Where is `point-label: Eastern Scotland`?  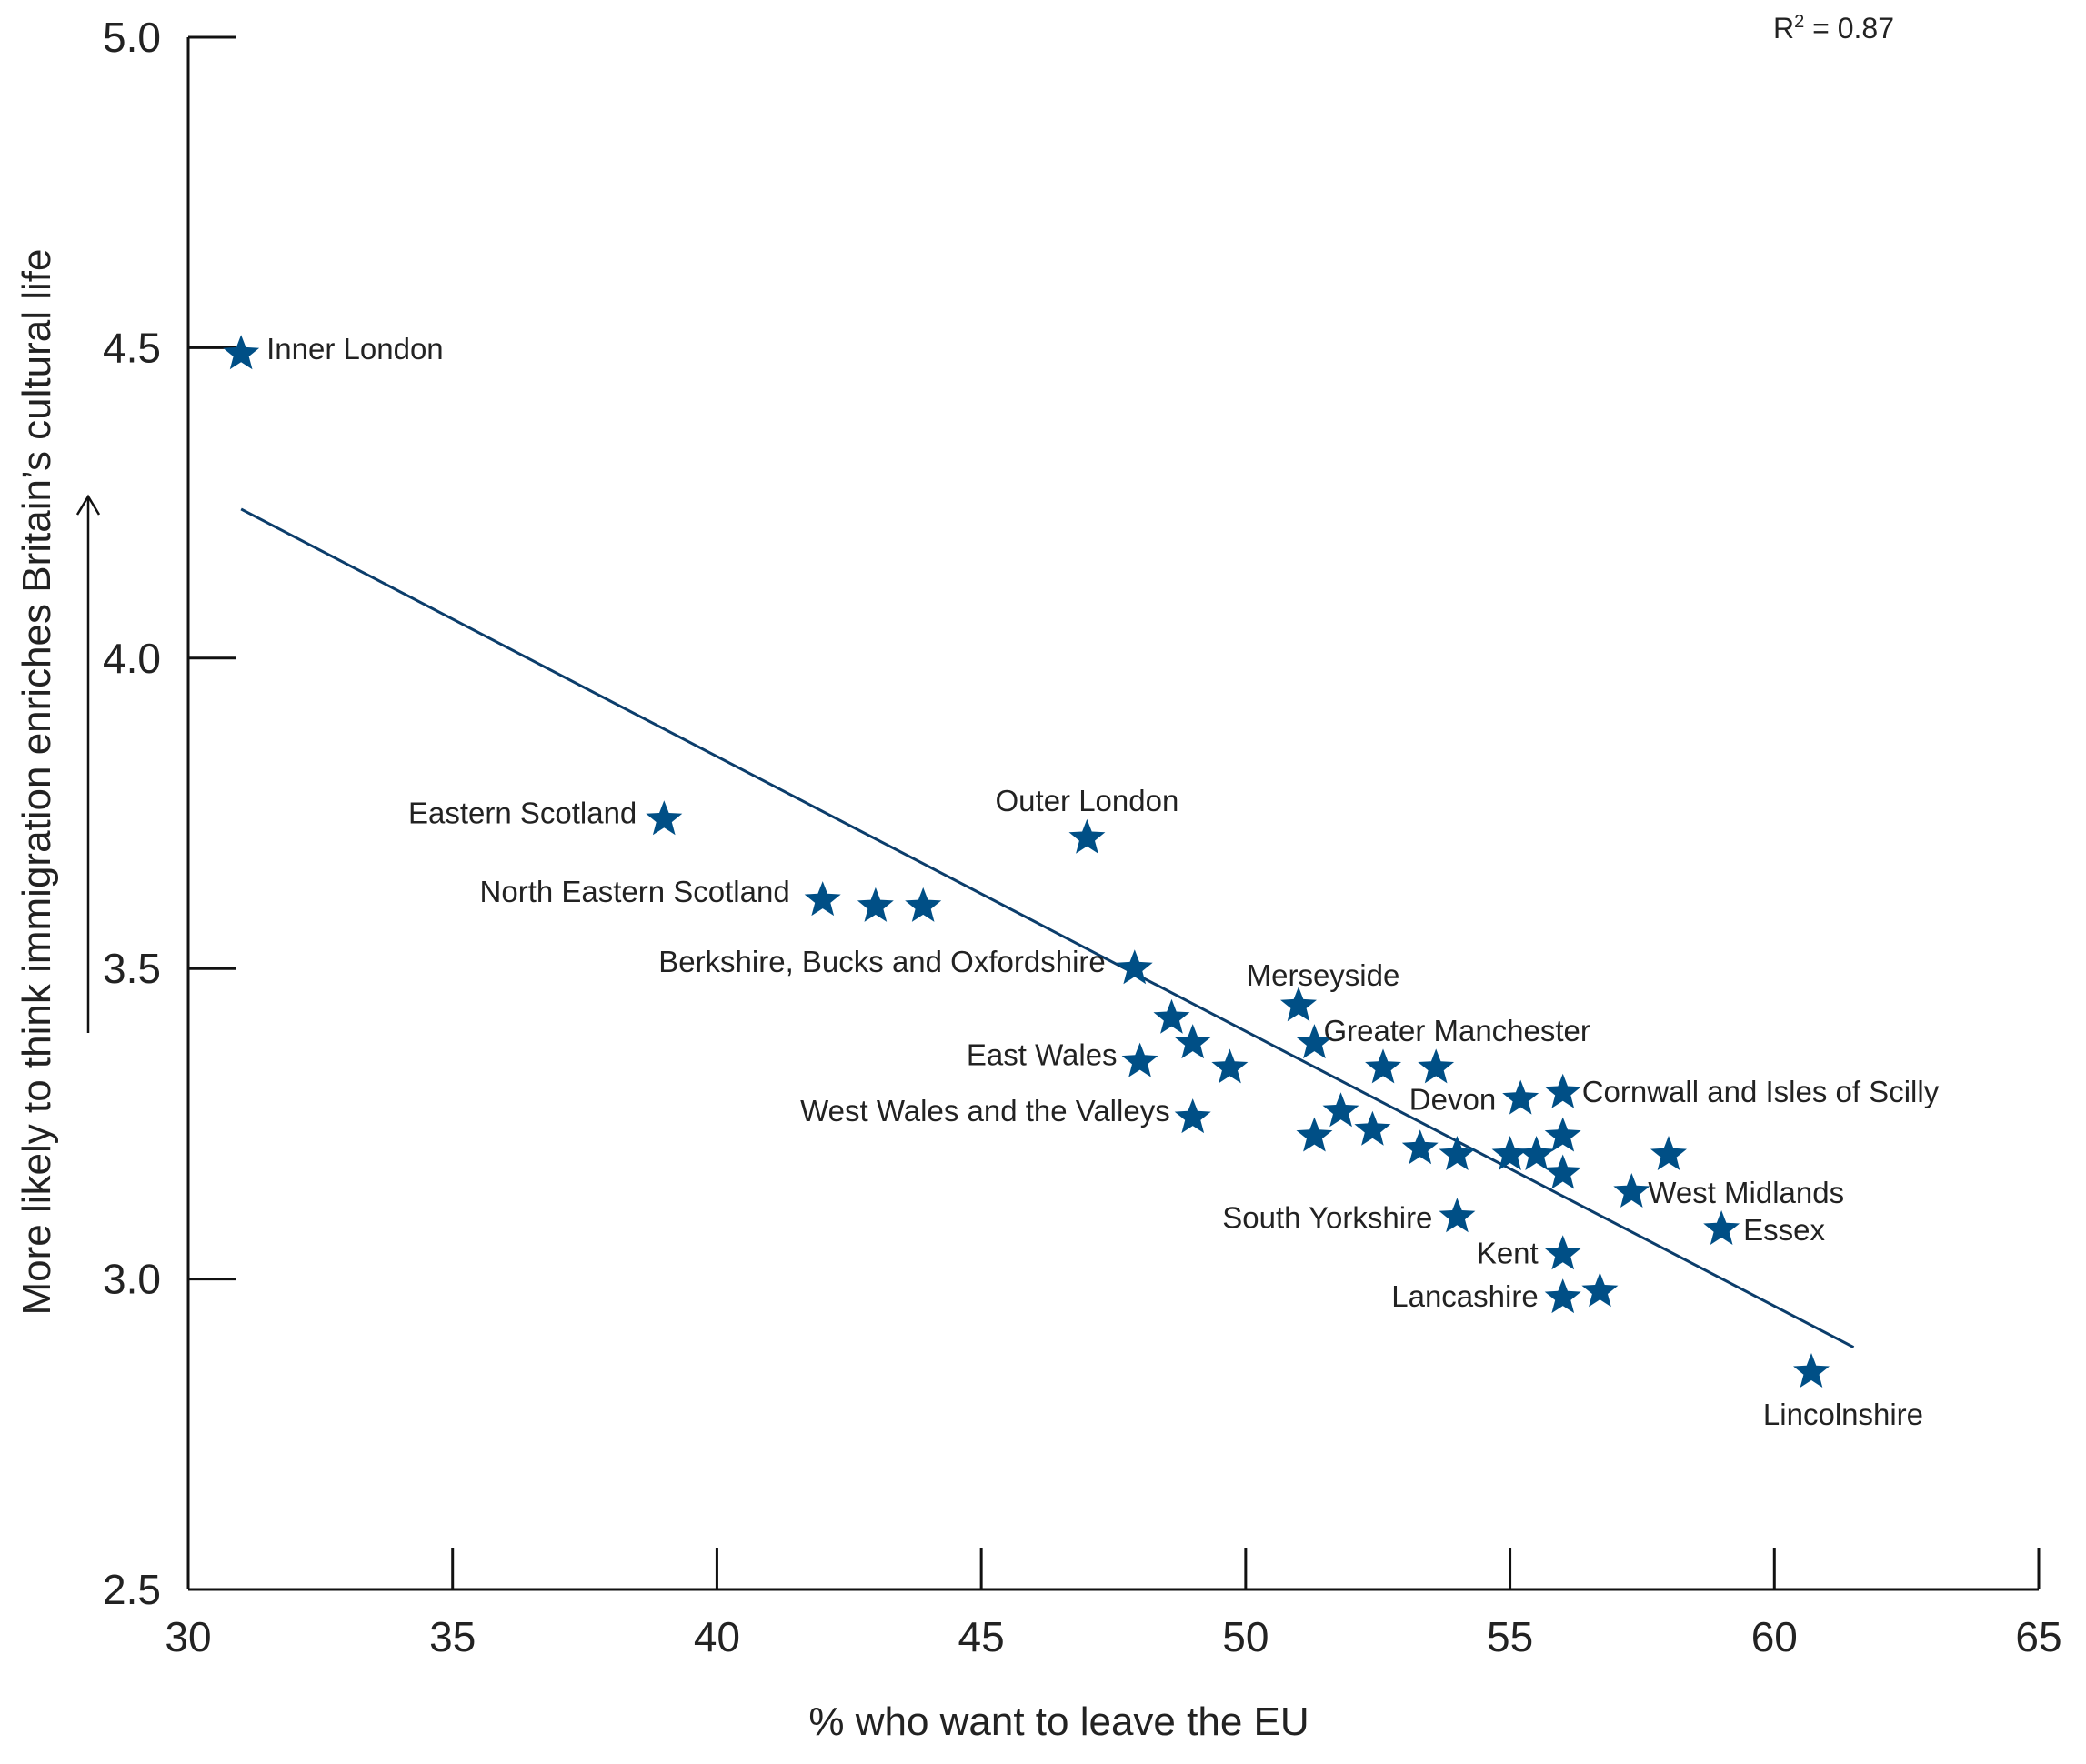
point-label: Eastern Scotland is located at coordinates (522, 812).